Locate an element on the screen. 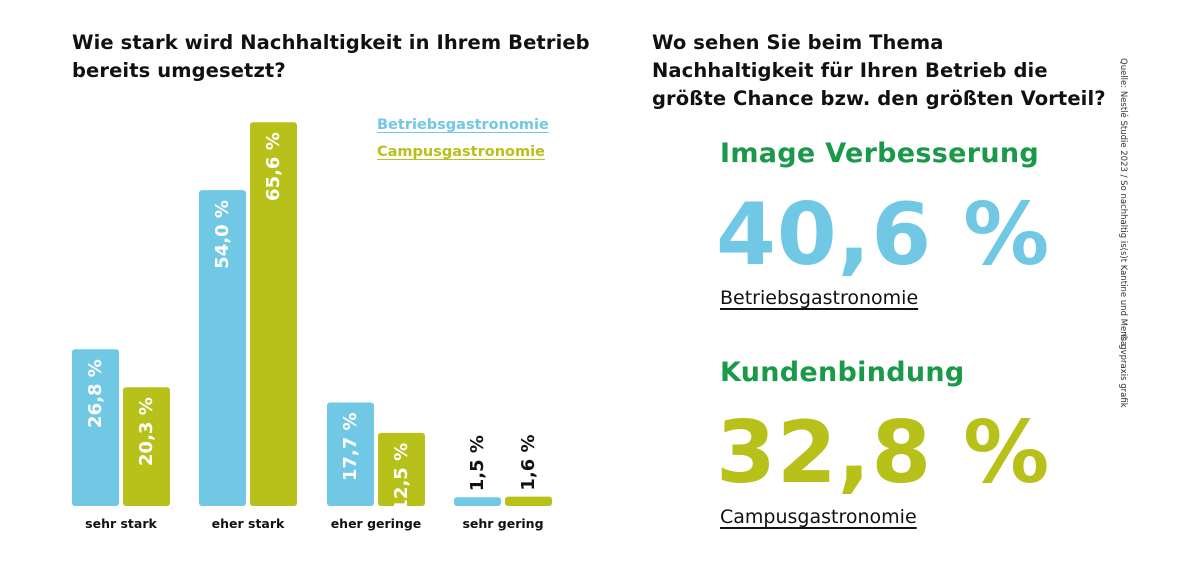 The height and width of the screenshot is (562, 1200). data-label-sehr-gering-campus: 1,6 % is located at coordinates (528, 462).